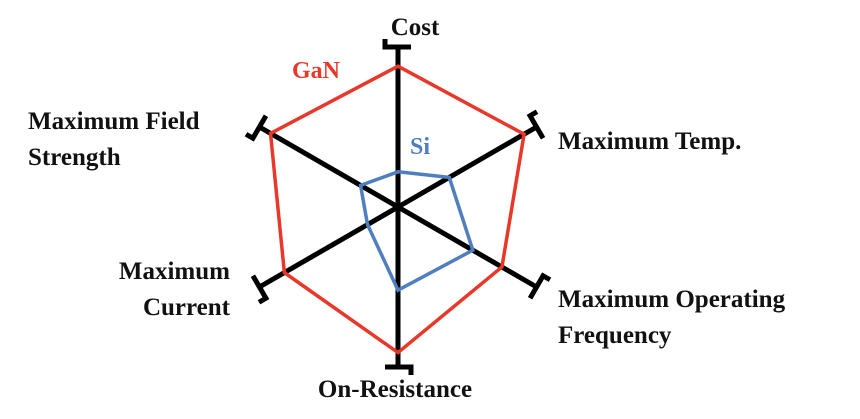  Describe the element at coordinates (395, 389) in the screenshot. I see `axis-label: On-Resistance` at that location.